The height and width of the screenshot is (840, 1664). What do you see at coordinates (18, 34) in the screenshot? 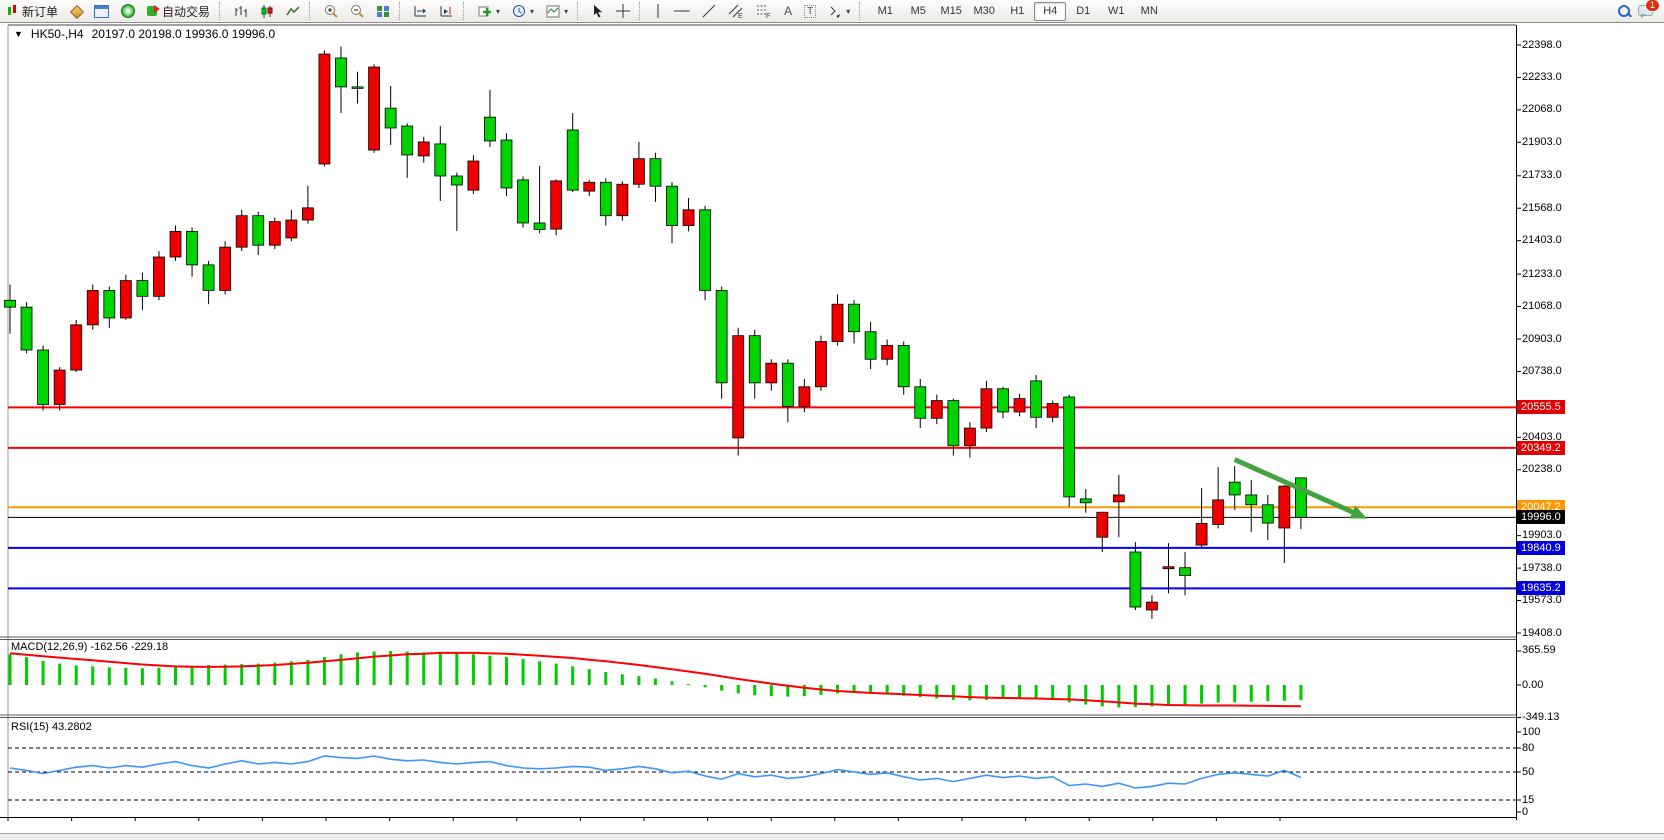
I see `chart-collapse-icon: ▼` at bounding box center [18, 34].